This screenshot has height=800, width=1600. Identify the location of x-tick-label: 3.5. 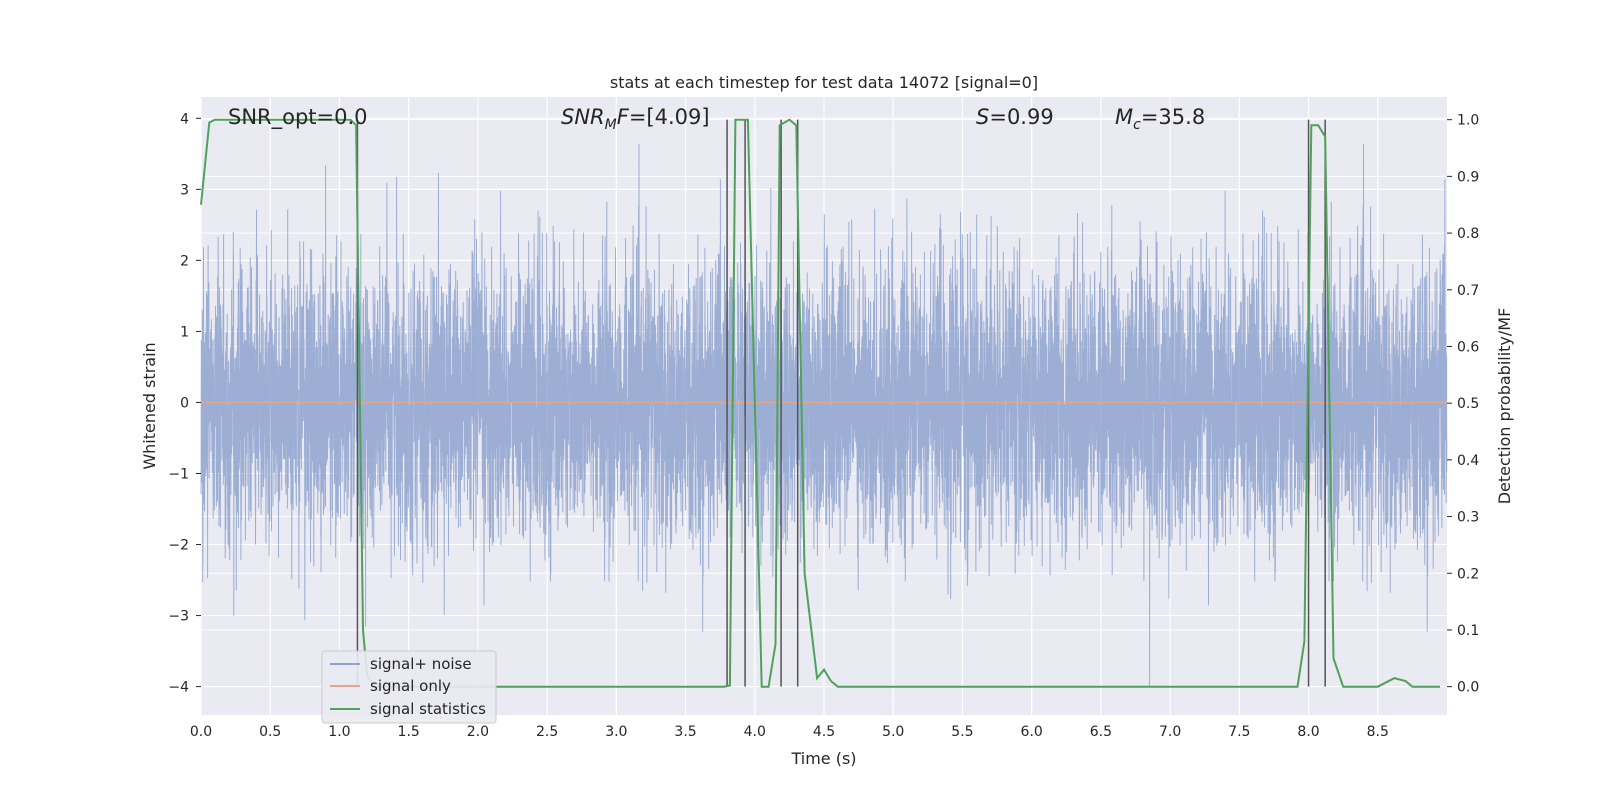
(685, 732).